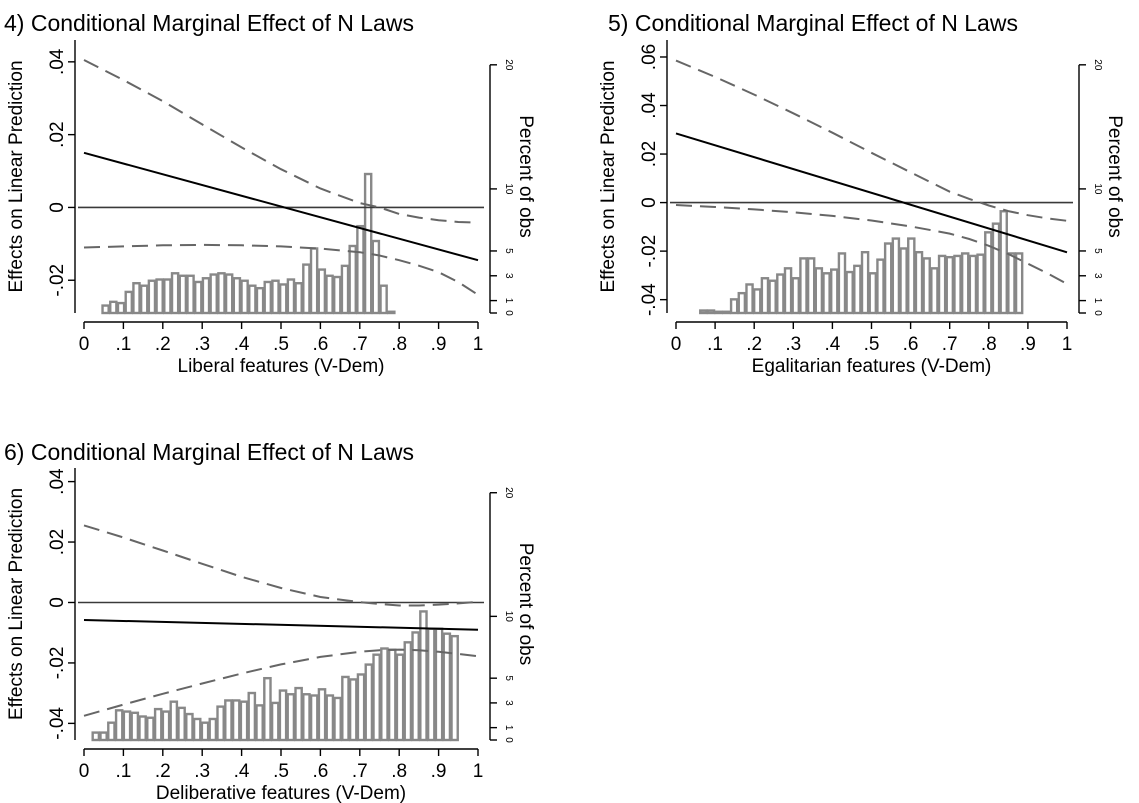 The height and width of the screenshot is (803, 1139). Describe the element at coordinates (1097, 65) in the screenshot. I see `y2-tick-label: 20` at that location.